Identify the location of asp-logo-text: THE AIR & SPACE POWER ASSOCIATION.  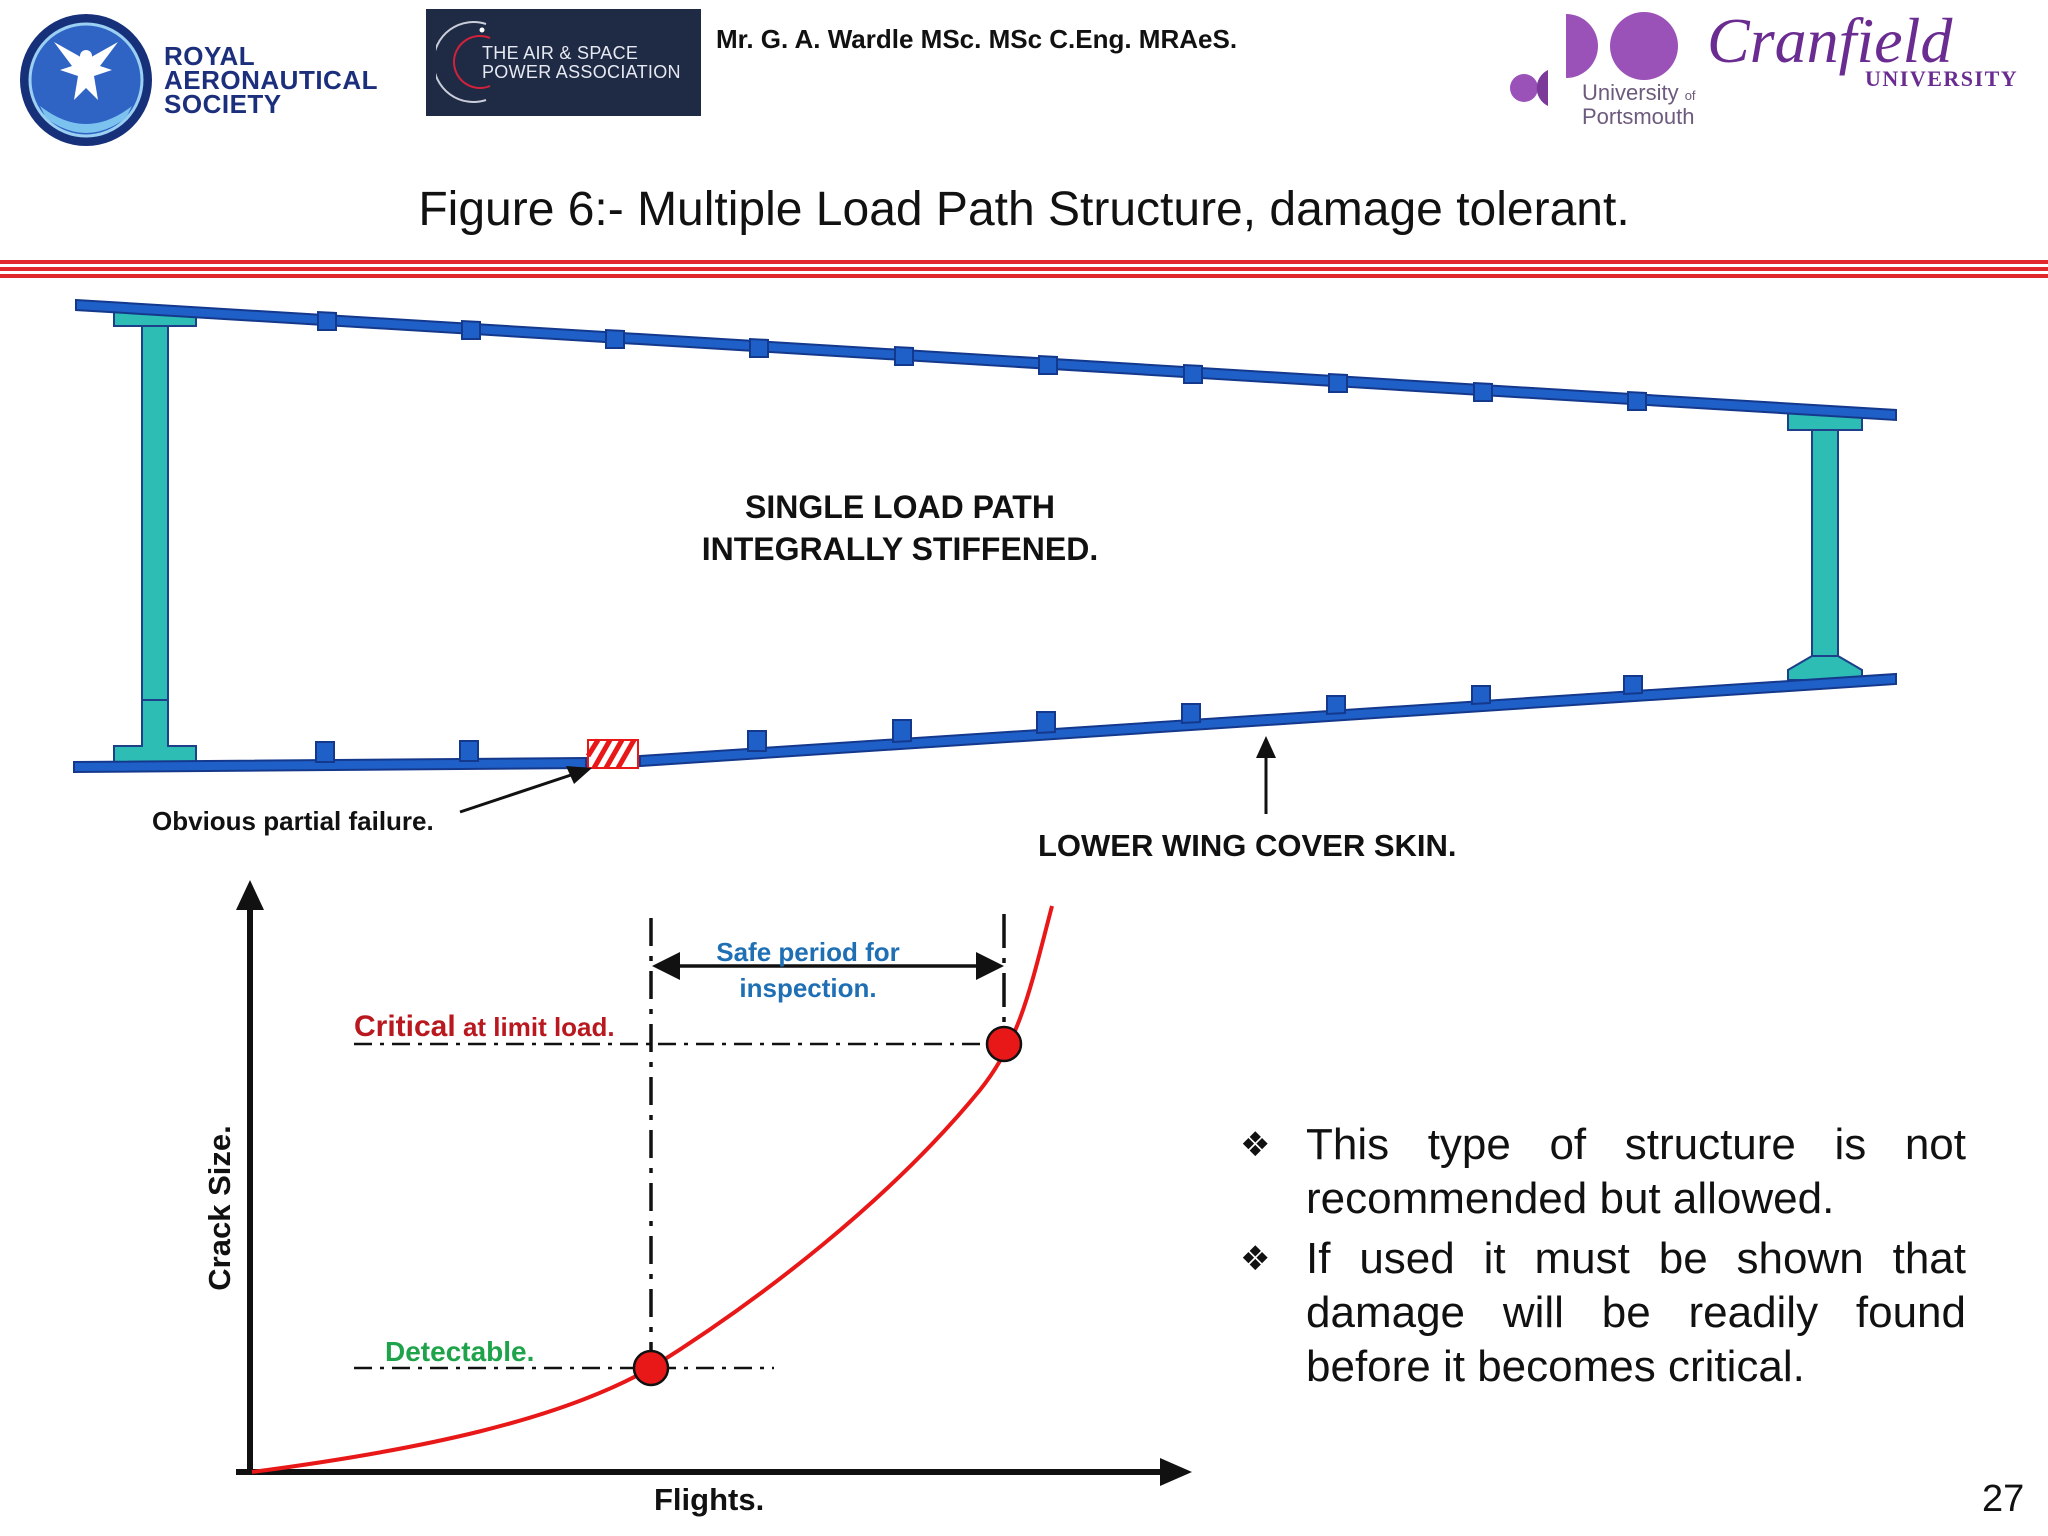
(581, 62).